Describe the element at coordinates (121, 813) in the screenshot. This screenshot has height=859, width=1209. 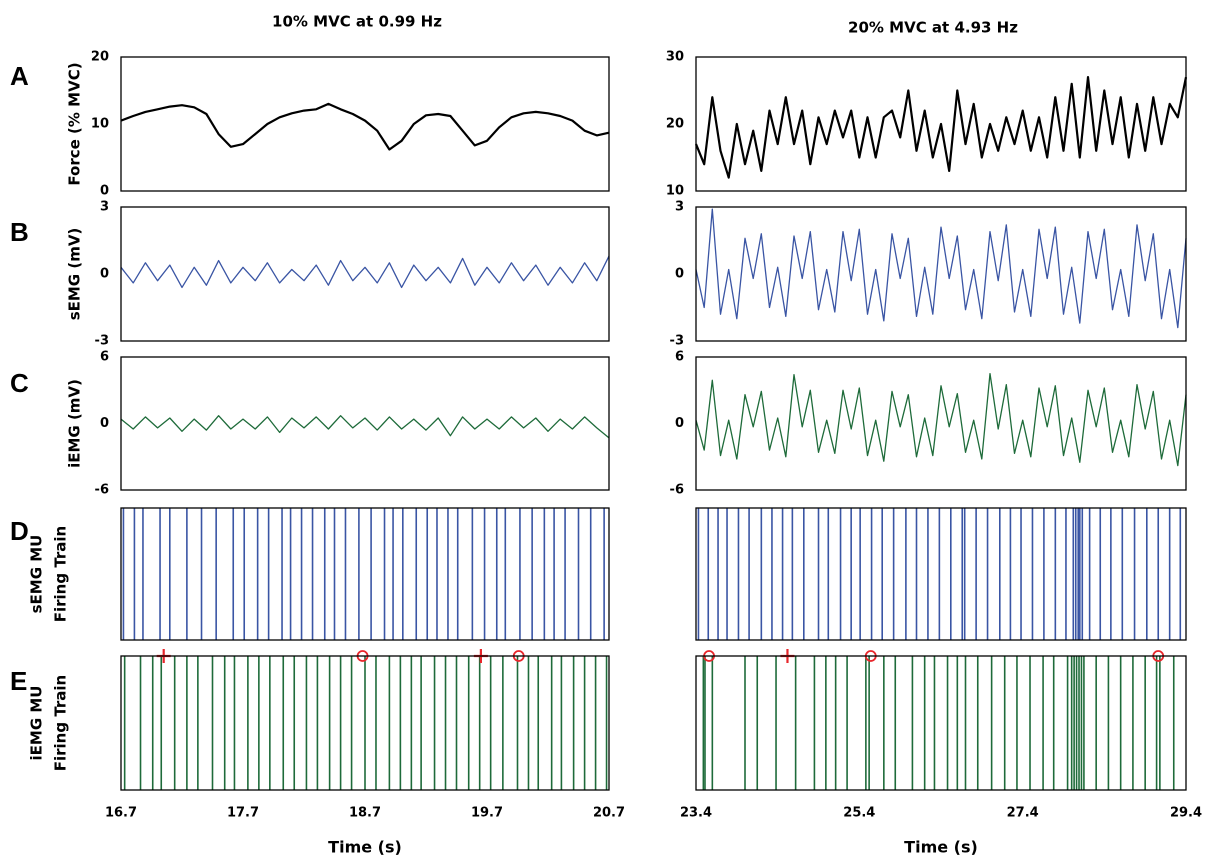
I see `x-tick-label: 16.7` at that location.